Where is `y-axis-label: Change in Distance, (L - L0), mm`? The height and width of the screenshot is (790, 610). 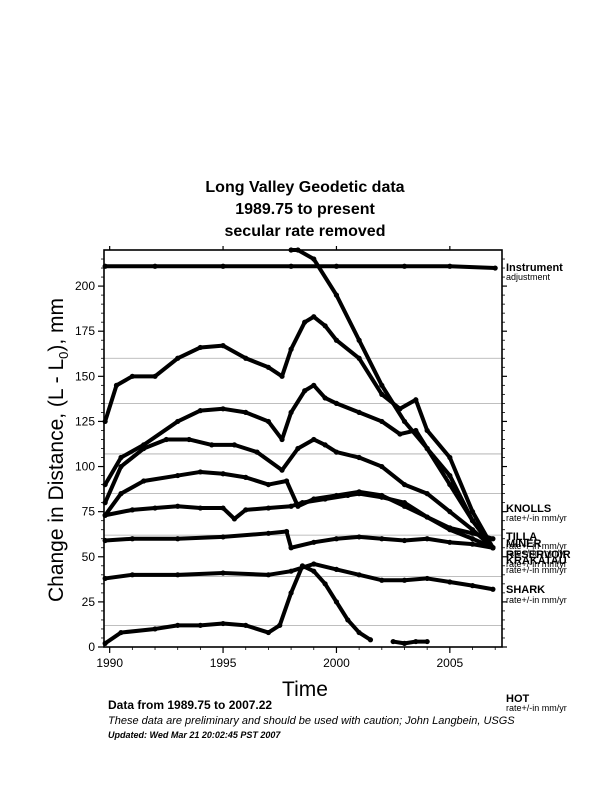
y-axis-label: Change in Distance, (L - L0), mm is located at coordinates (58, 450).